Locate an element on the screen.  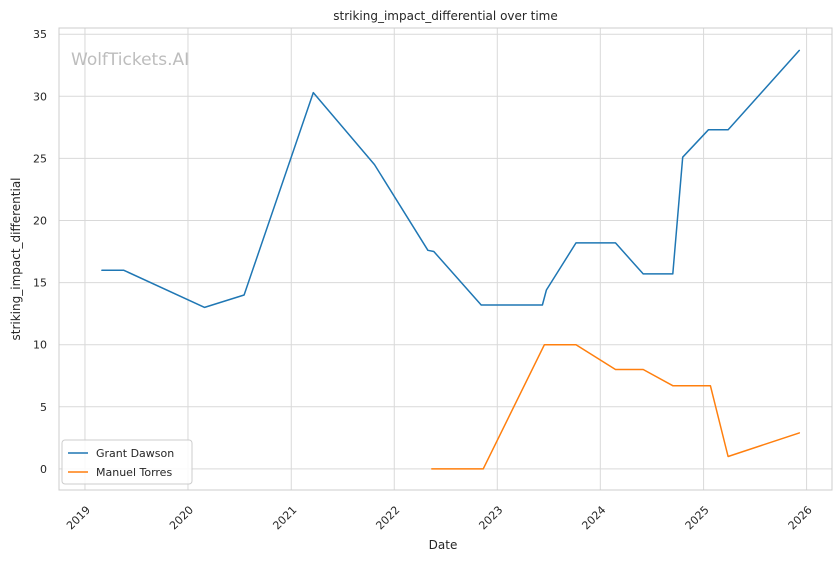
y-tick-label: 5 is located at coordinates (43, 407).